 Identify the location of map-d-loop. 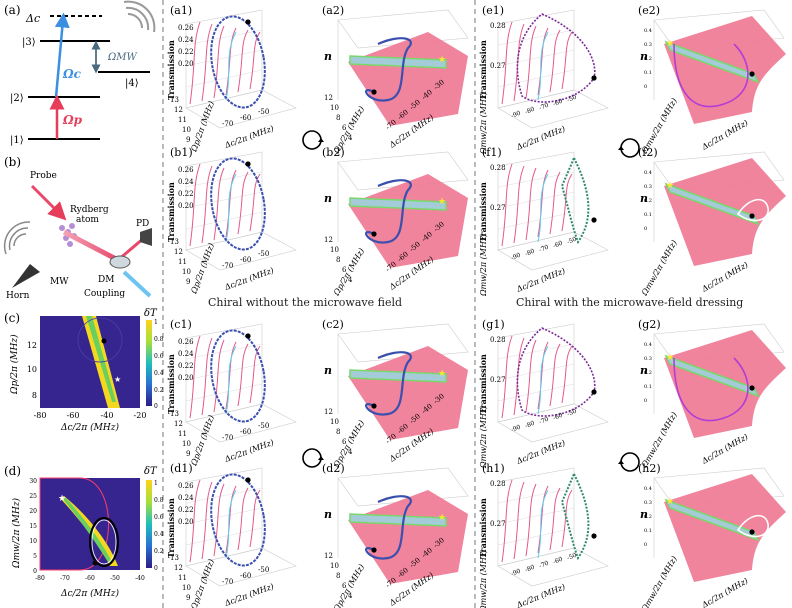
(104, 542).